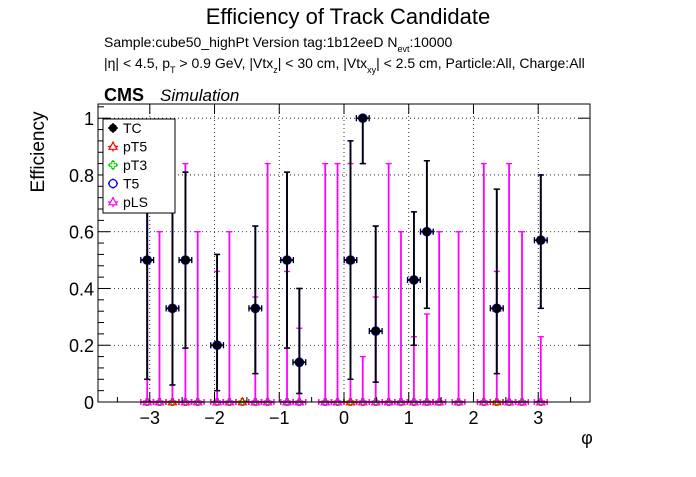  What do you see at coordinates (279, 418) in the screenshot?
I see `x-tick-label: −1` at bounding box center [279, 418].